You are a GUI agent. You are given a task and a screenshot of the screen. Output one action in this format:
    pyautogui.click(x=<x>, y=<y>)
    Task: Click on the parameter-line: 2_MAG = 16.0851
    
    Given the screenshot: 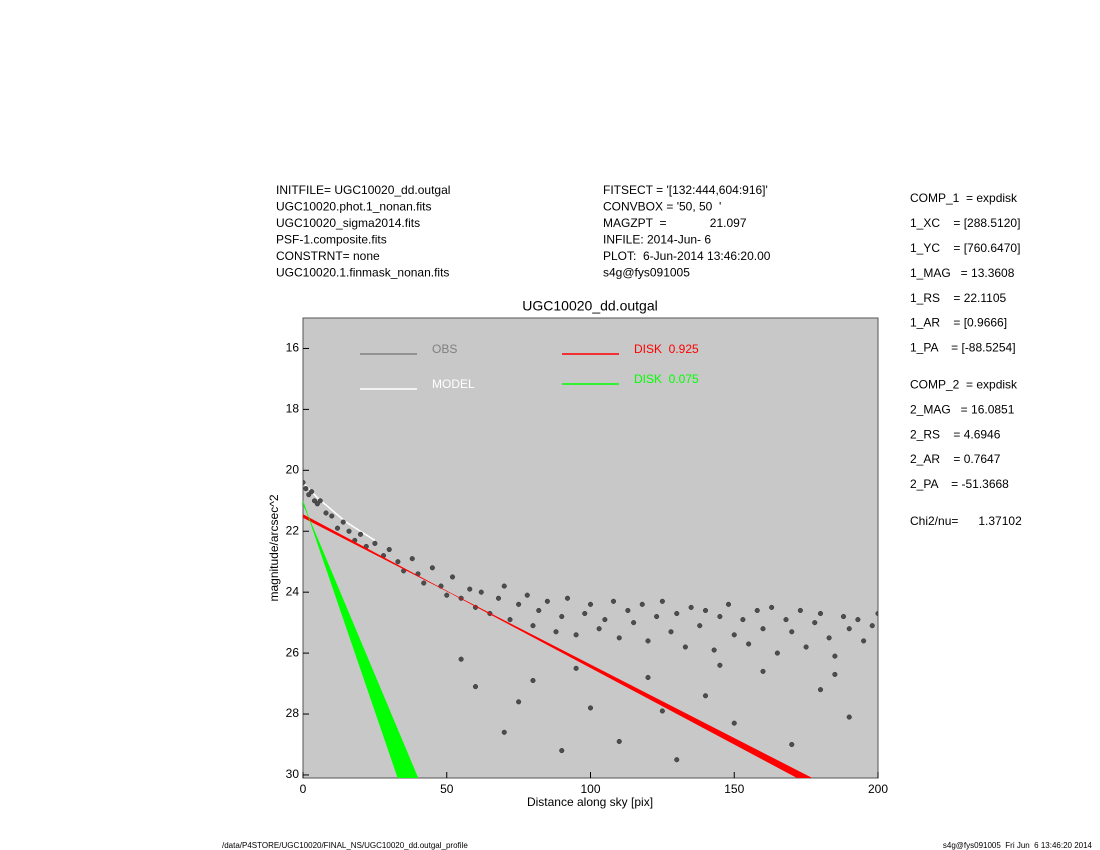 What is the action you would take?
    pyautogui.click(x=962, y=409)
    